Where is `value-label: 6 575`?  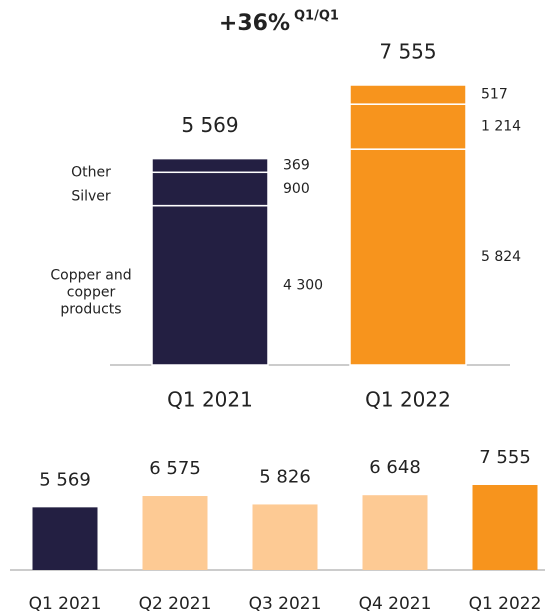
value-label: 6 575 is located at coordinates (175, 468).